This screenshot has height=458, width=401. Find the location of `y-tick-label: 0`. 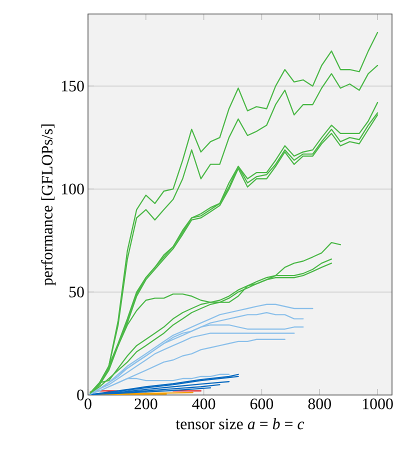

y-tick-label: 0 is located at coordinates (80, 395).